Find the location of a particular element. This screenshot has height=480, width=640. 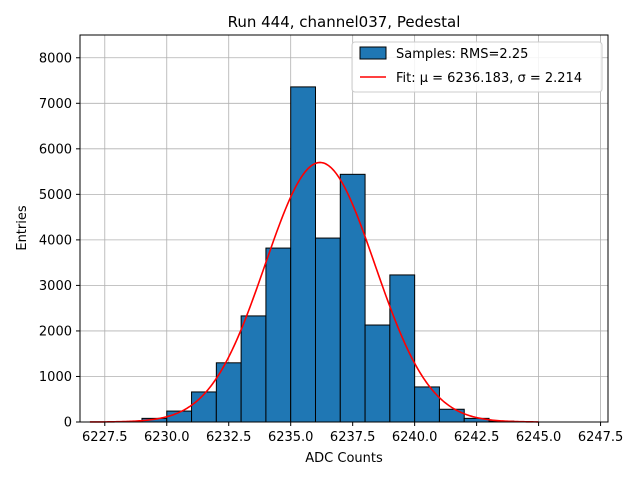

y-axis-label: Entries is located at coordinates (22, 228).